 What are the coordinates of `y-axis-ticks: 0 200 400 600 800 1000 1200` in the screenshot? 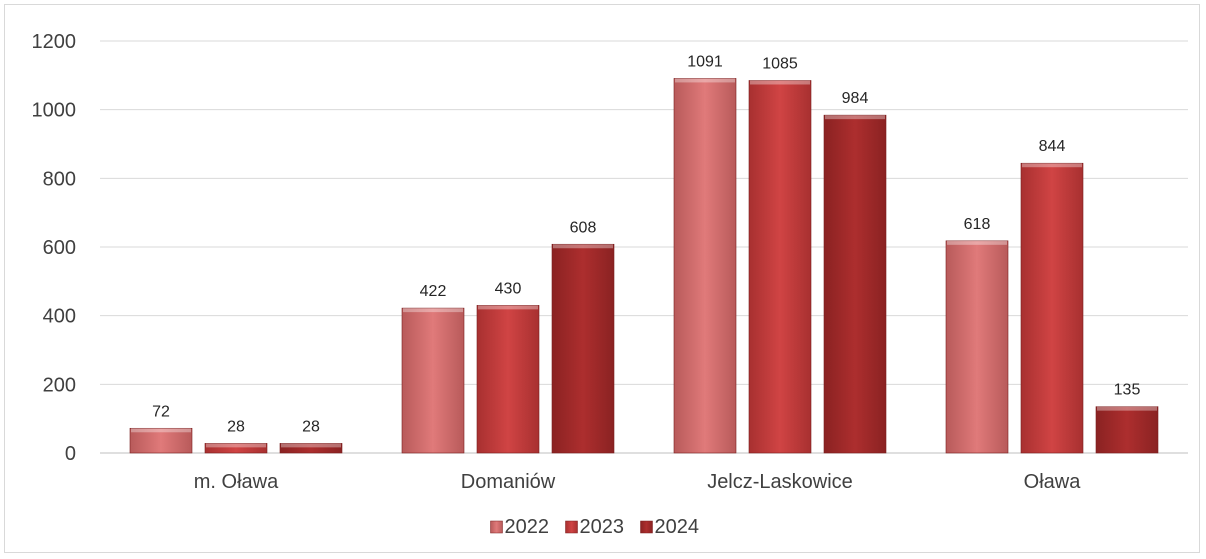 It's located at (54, 248).